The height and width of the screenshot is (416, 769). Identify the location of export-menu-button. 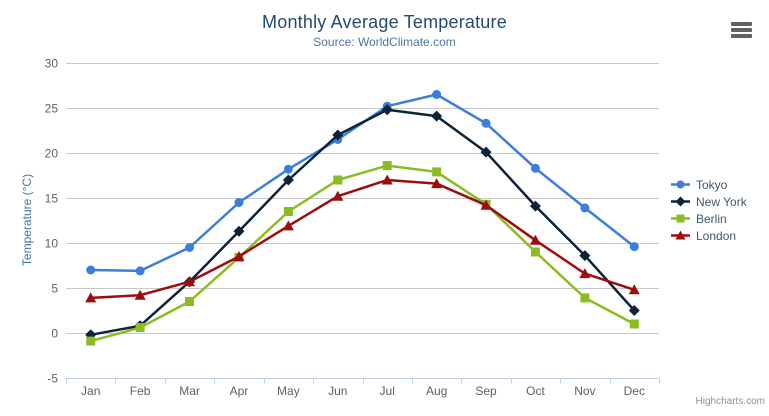
(741, 30).